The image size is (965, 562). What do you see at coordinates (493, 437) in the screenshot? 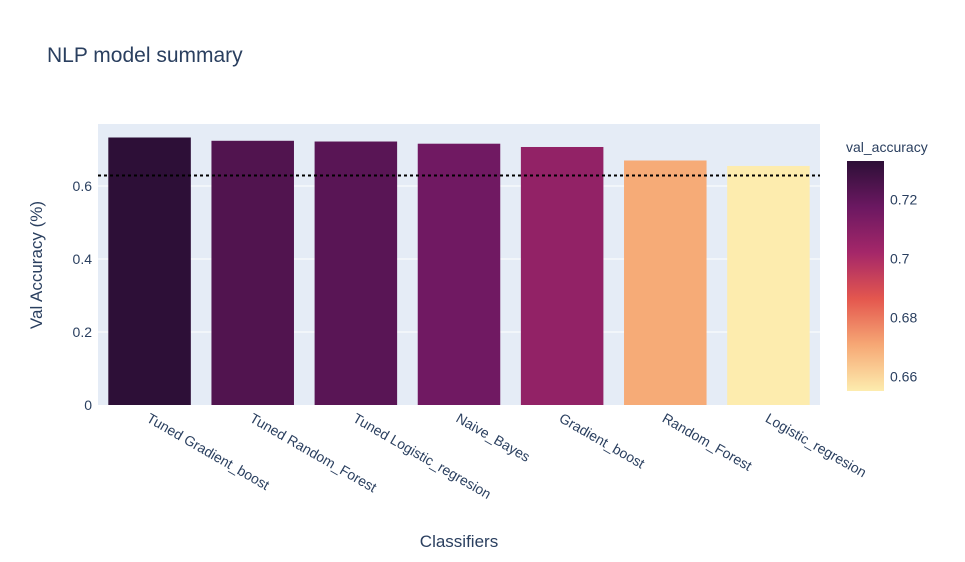
I see `x-tick-label: Naive_Bayes` at bounding box center [493, 437].